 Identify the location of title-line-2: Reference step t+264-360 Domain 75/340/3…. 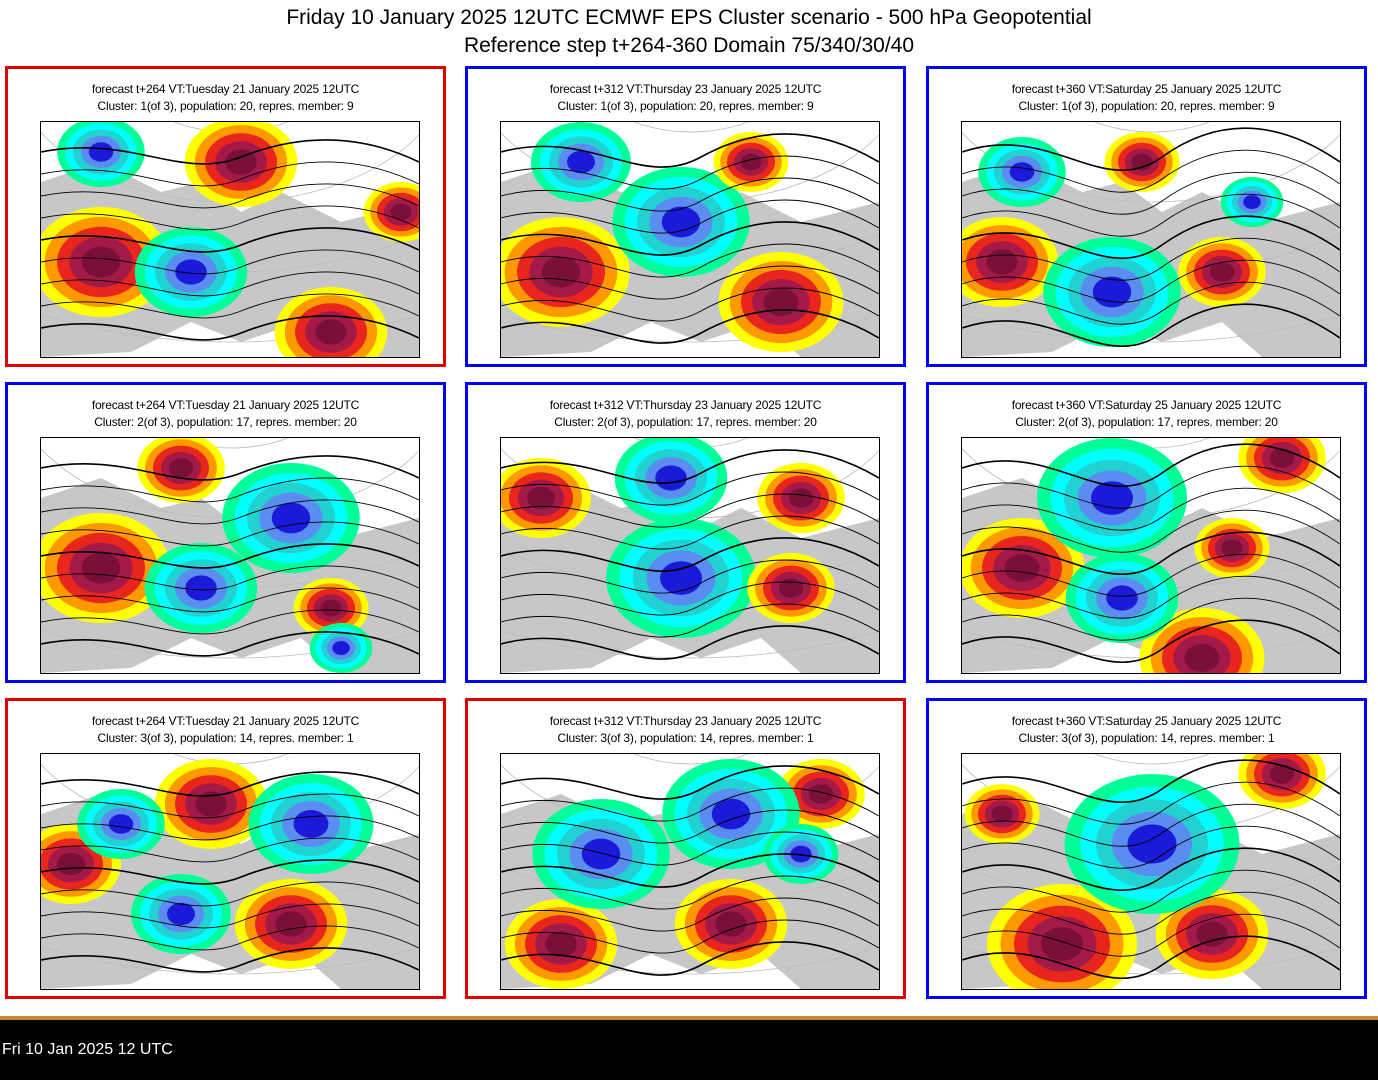
(689, 45).